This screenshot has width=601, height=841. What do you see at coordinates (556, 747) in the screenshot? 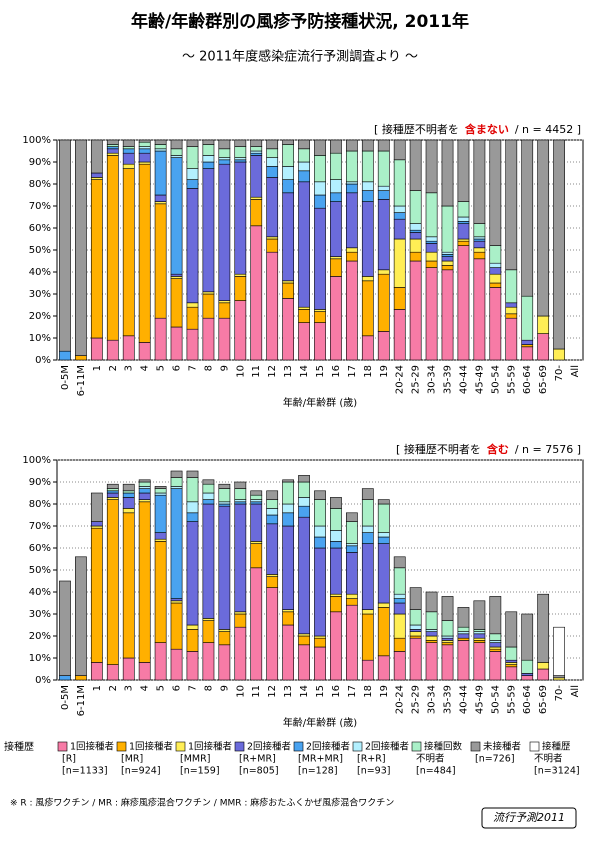
I see `legend-label: 接種歴` at bounding box center [556, 747].